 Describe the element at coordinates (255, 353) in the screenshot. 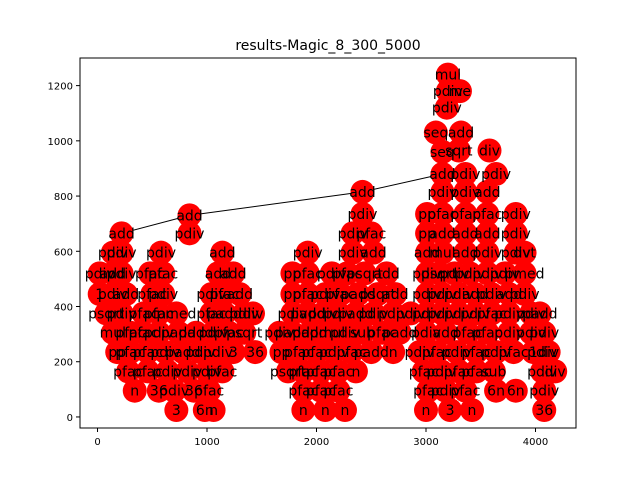

I see `node-label: 36` at that location.